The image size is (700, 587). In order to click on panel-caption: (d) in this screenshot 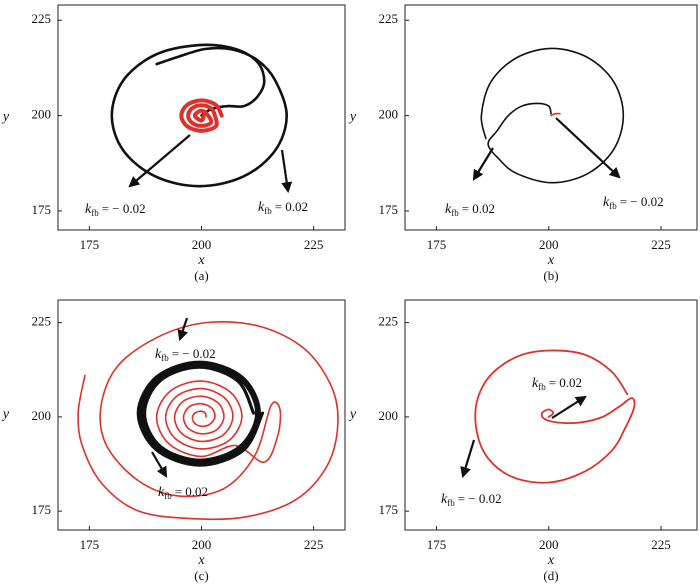, I will do `click(550, 575)`.